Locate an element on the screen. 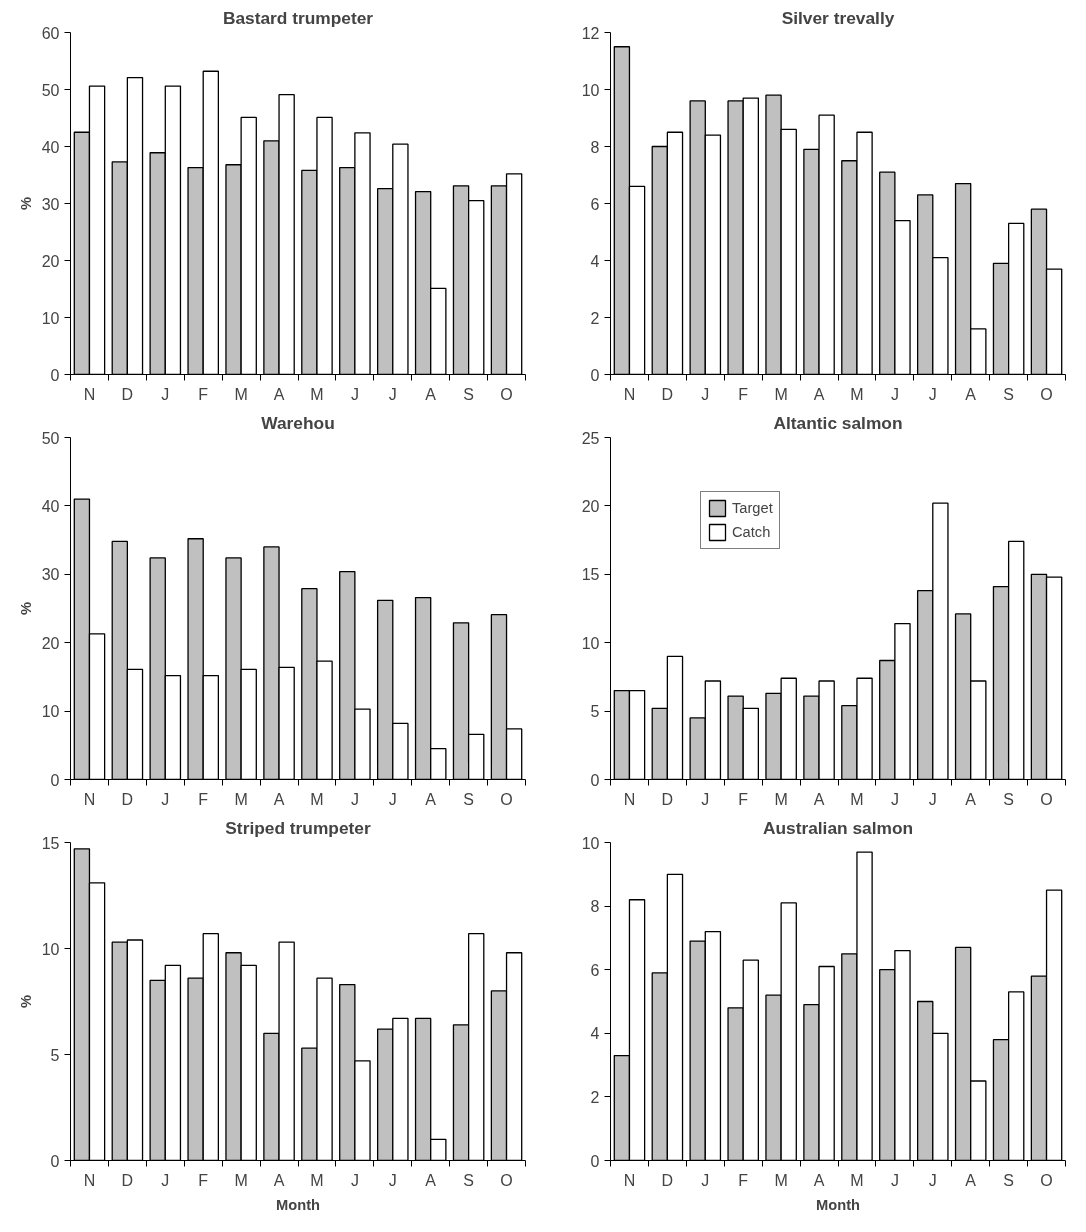 Image resolution: width=1086 pixels, height=1232 pixels. y-tick-label: 60 is located at coordinates (50, 33).